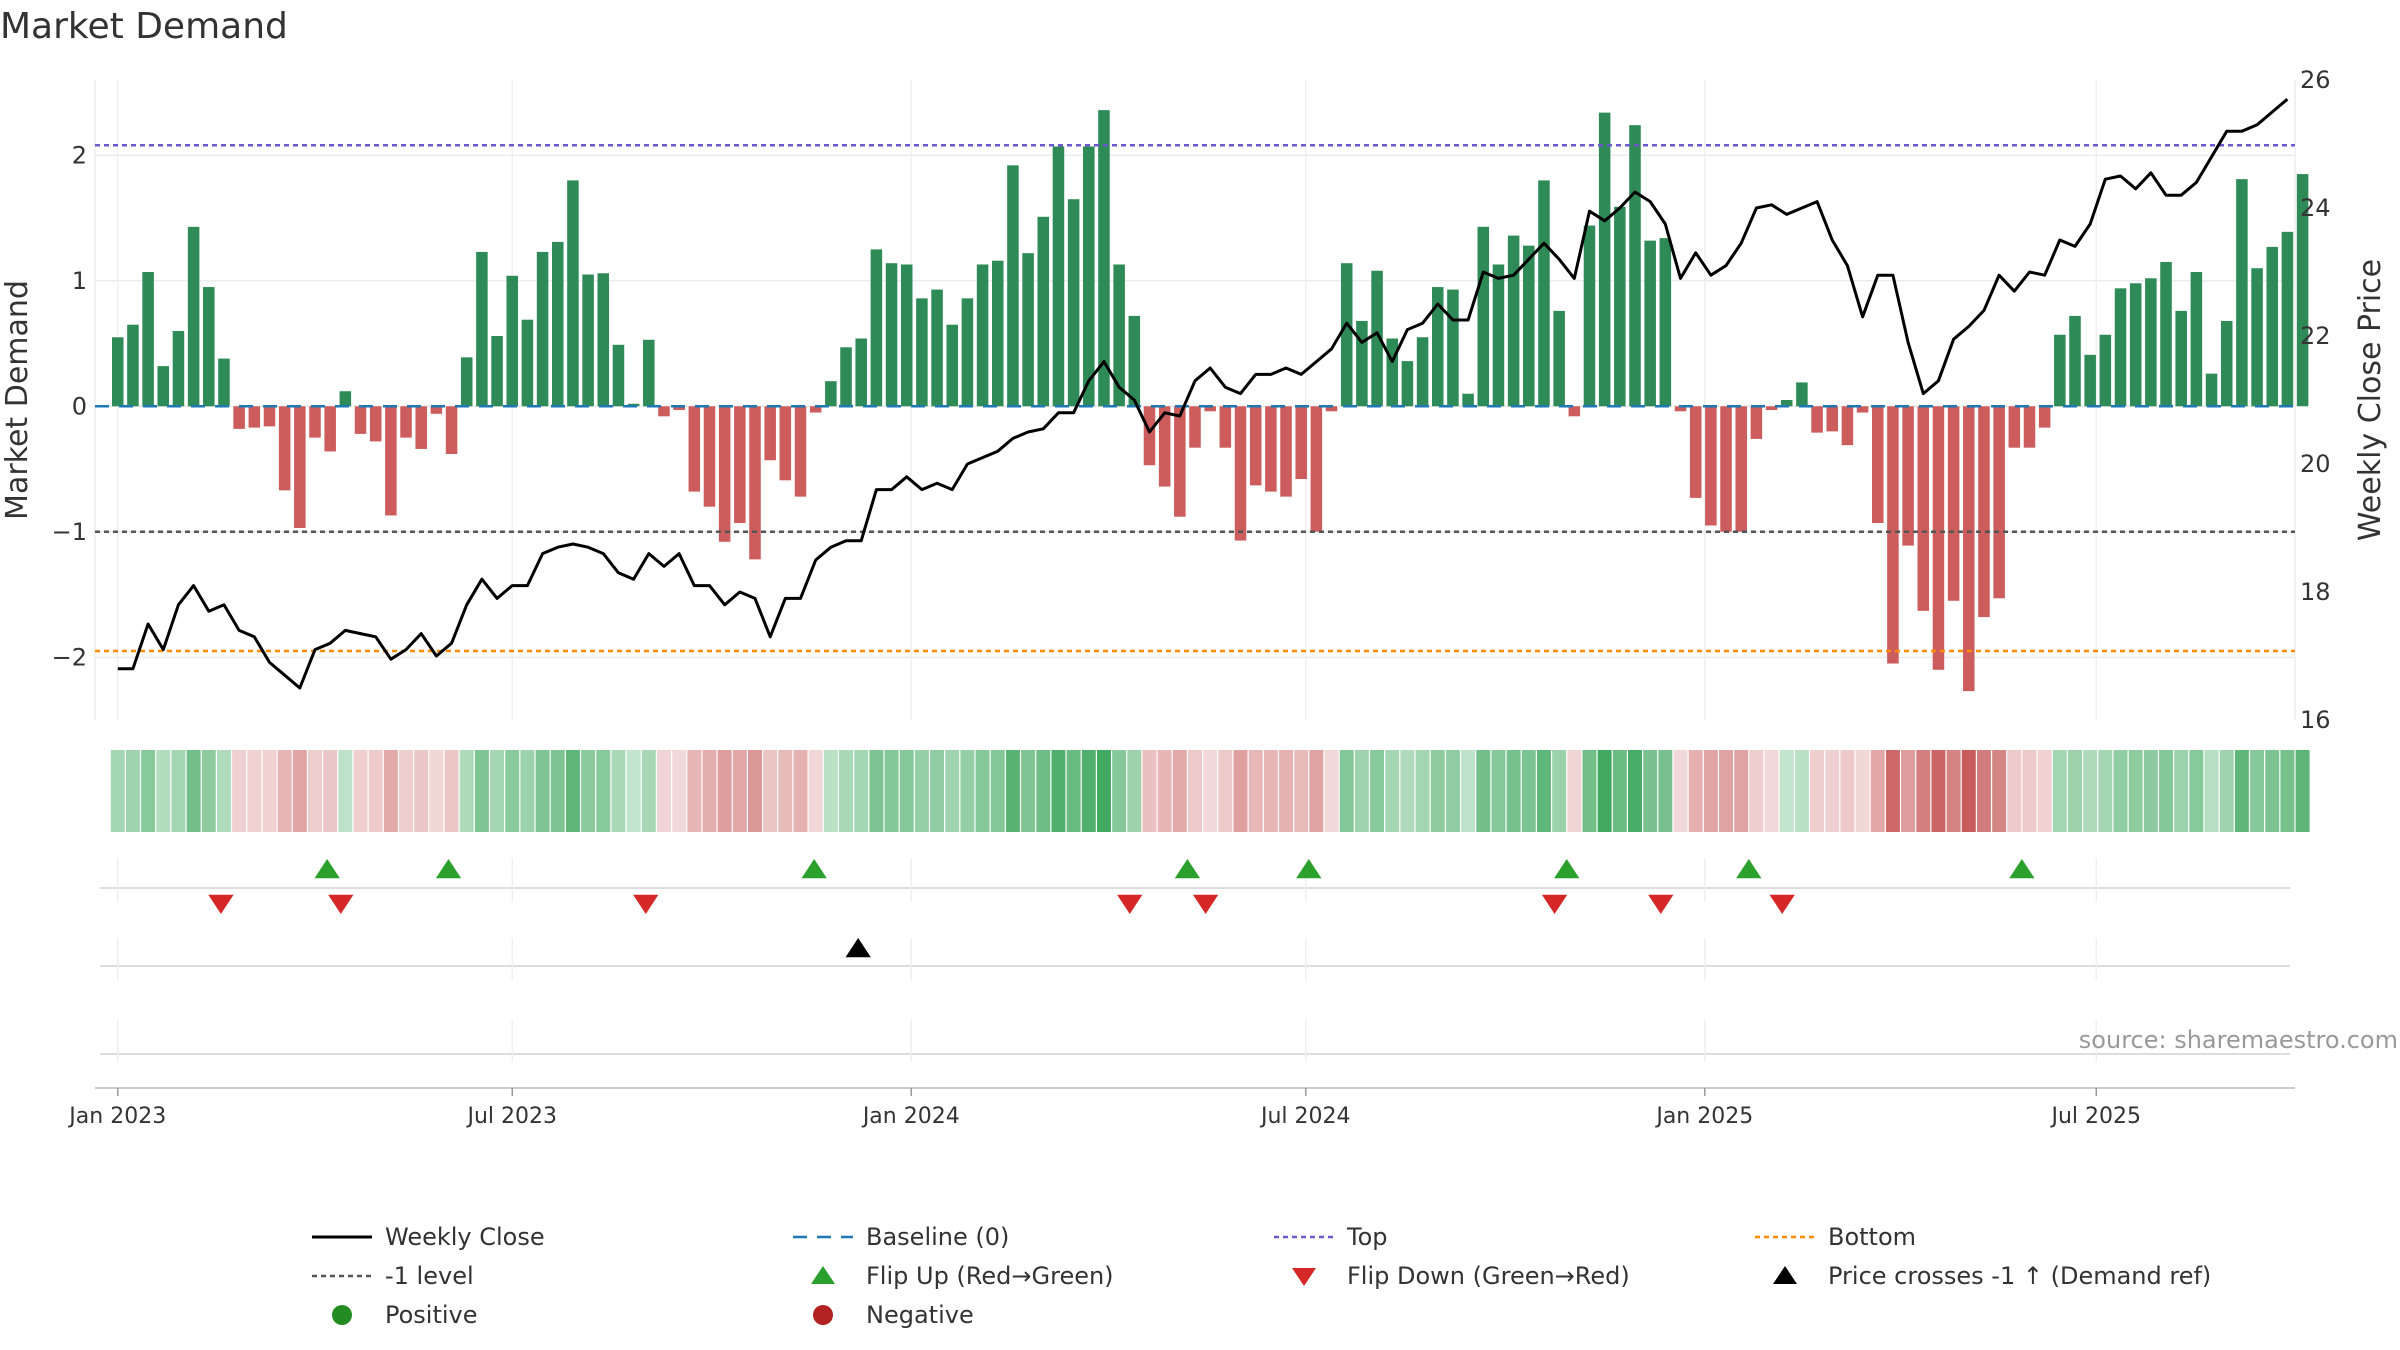 The height and width of the screenshot is (1350, 2400). Describe the element at coordinates (465, 1237) in the screenshot. I see `legend-label: Weekly Close` at that location.